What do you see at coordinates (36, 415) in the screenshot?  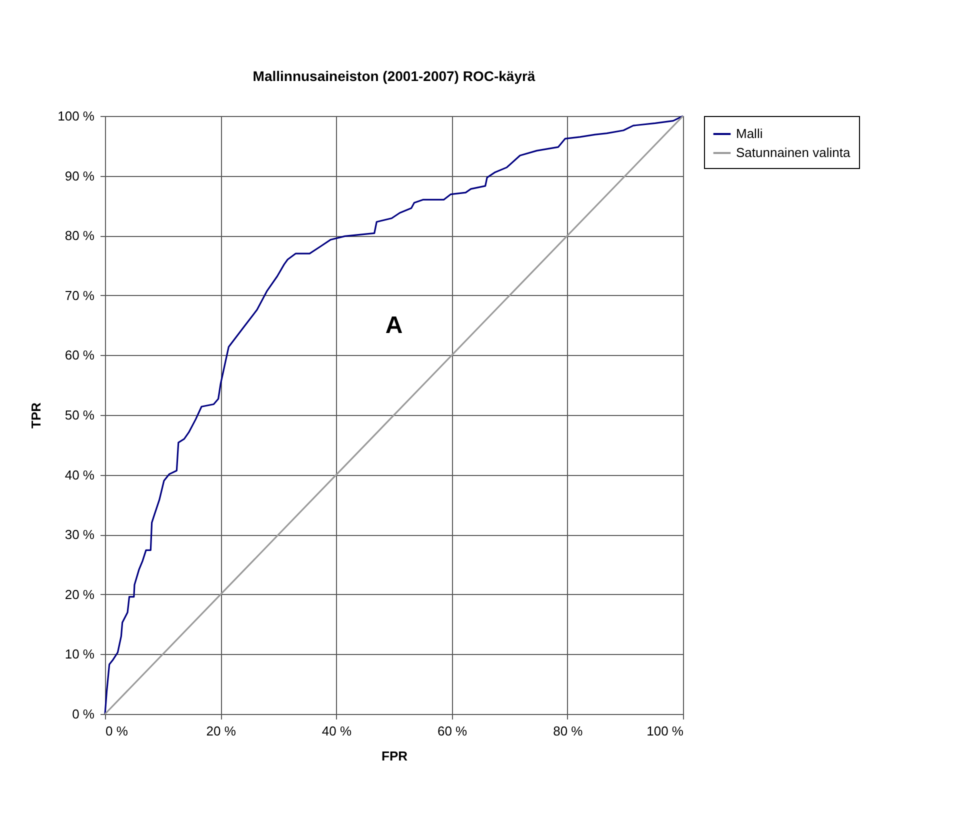 I see `y-axis-title: TPR` at bounding box center [36, 415].